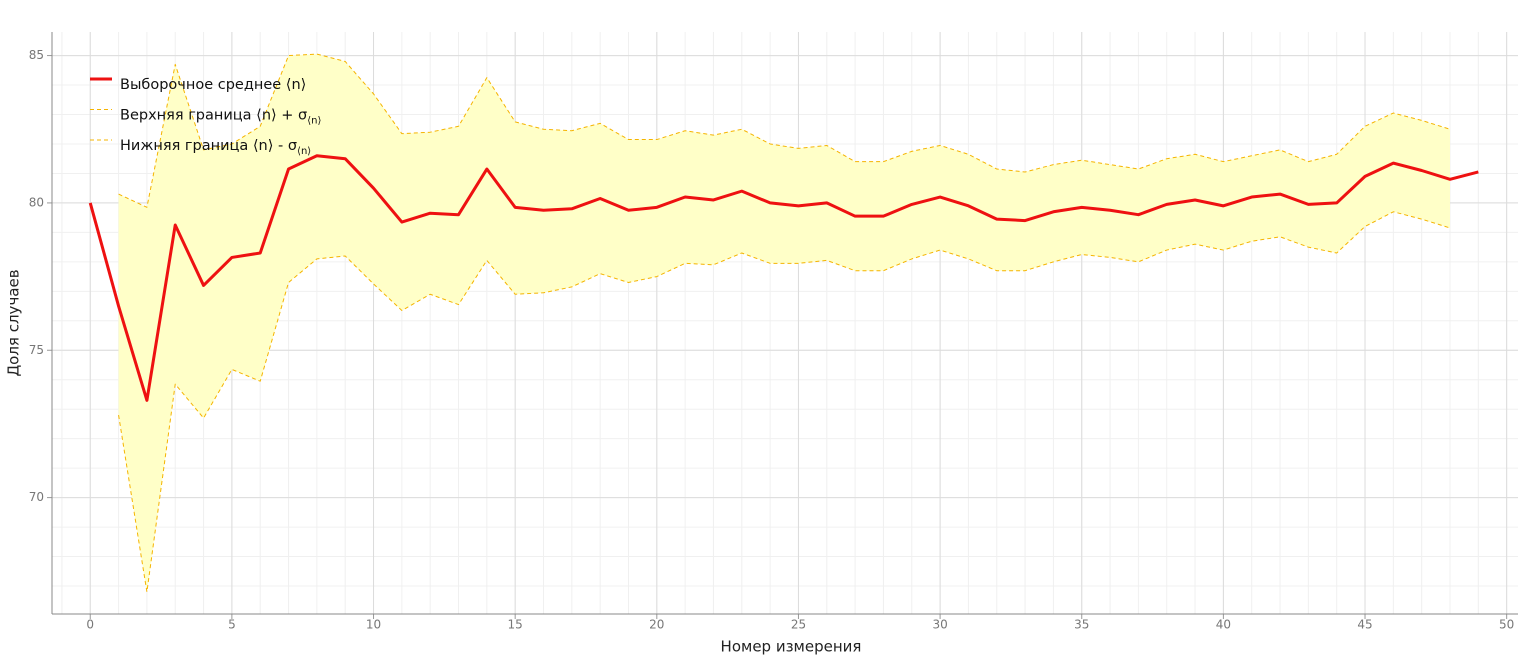  I want to click on y-tick-label: 80, so click(36, 202).